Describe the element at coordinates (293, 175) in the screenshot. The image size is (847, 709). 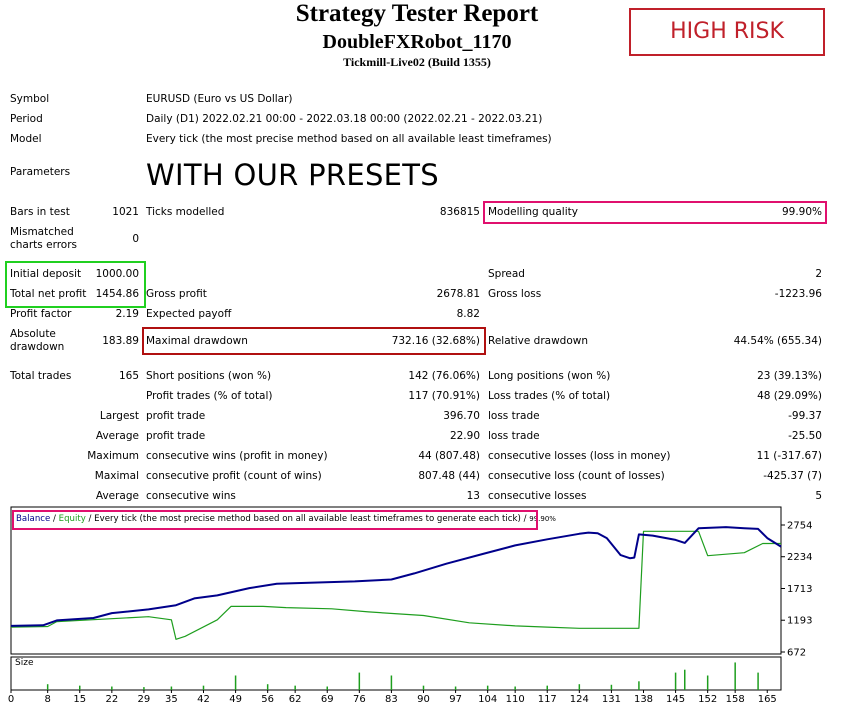
I see `presets-banner: WITH OUR PRESETS` at that location.